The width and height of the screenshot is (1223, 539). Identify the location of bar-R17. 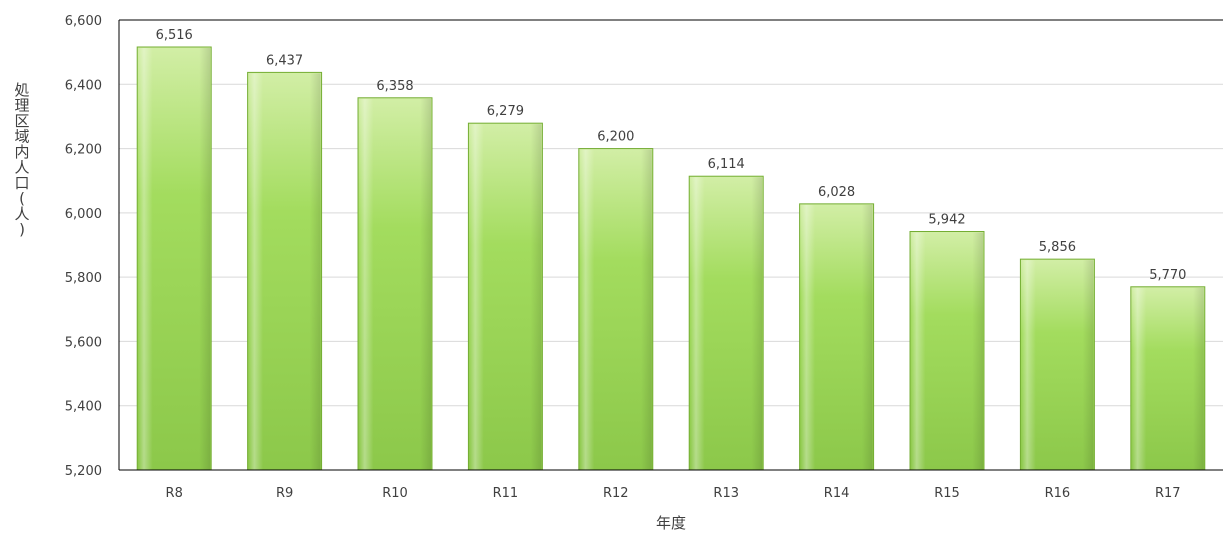
(1168, 378).